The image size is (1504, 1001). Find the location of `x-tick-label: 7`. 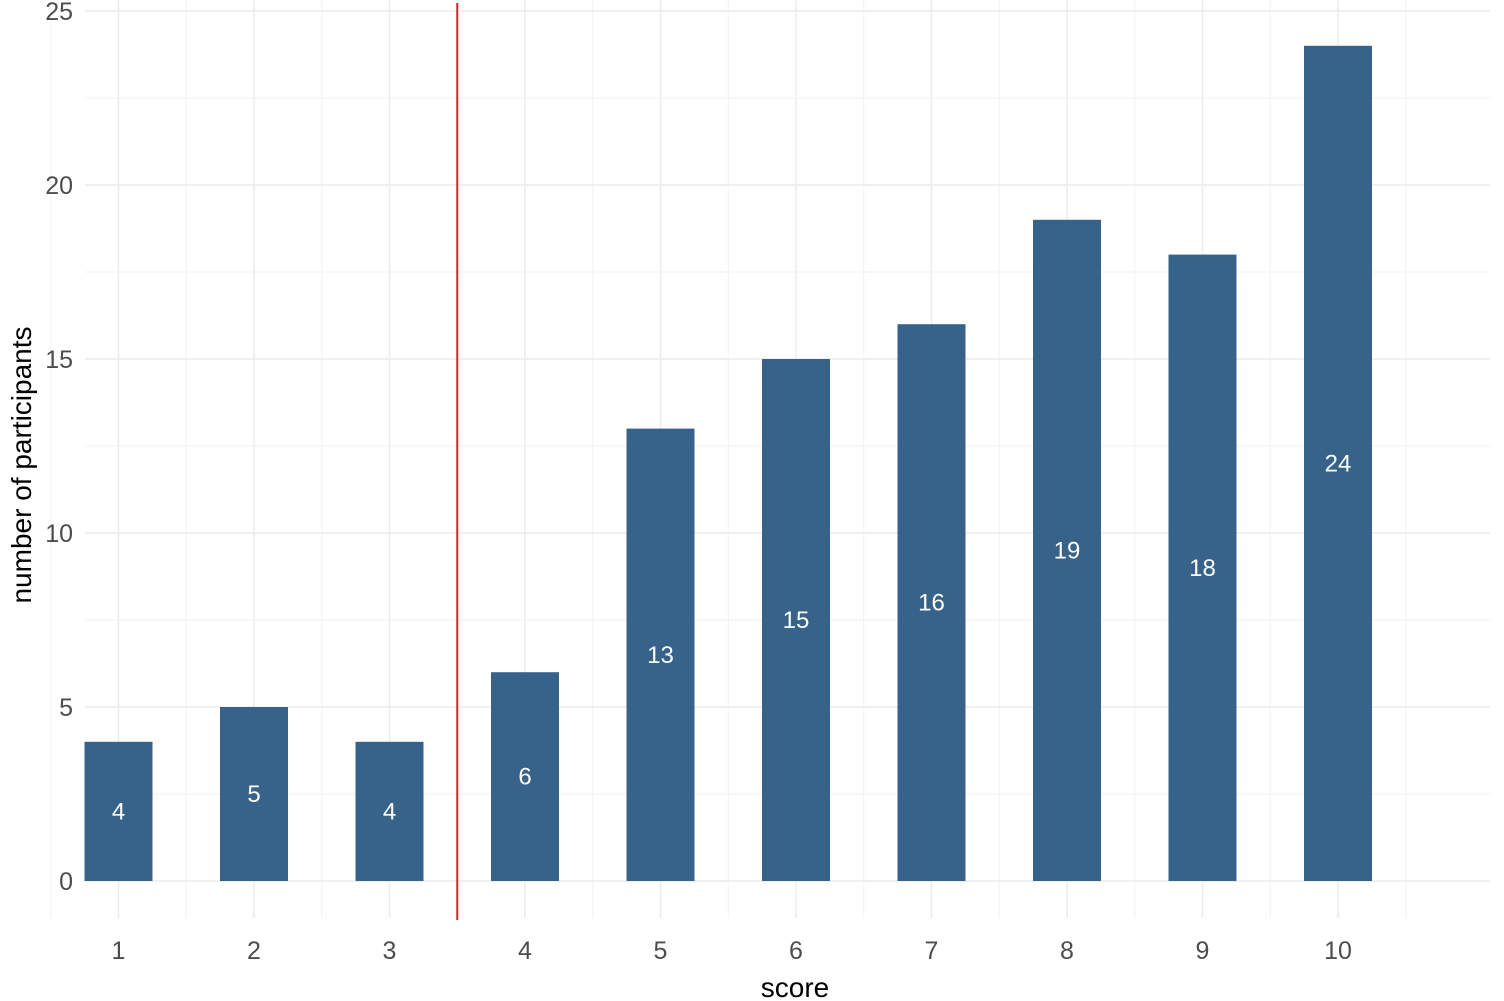

x-tick-label: 7 is located at coordinates (932, 951).